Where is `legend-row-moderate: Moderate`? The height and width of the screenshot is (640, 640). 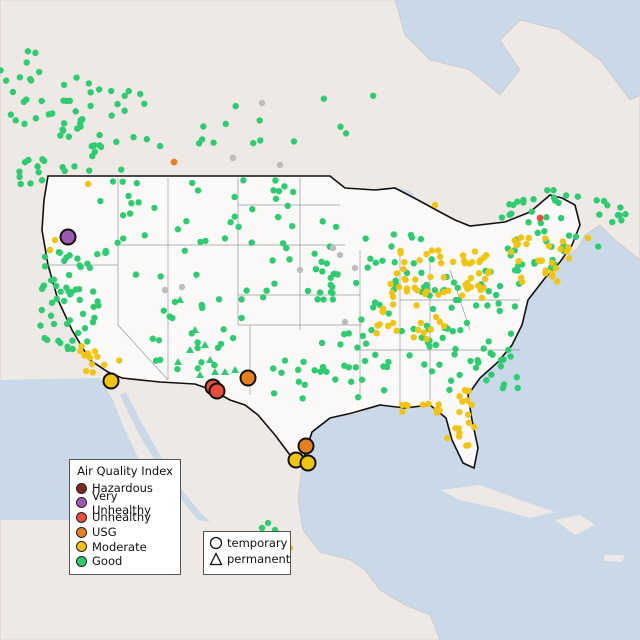 legend-row-moderate: Moderate is located at coordinates (125, 546).